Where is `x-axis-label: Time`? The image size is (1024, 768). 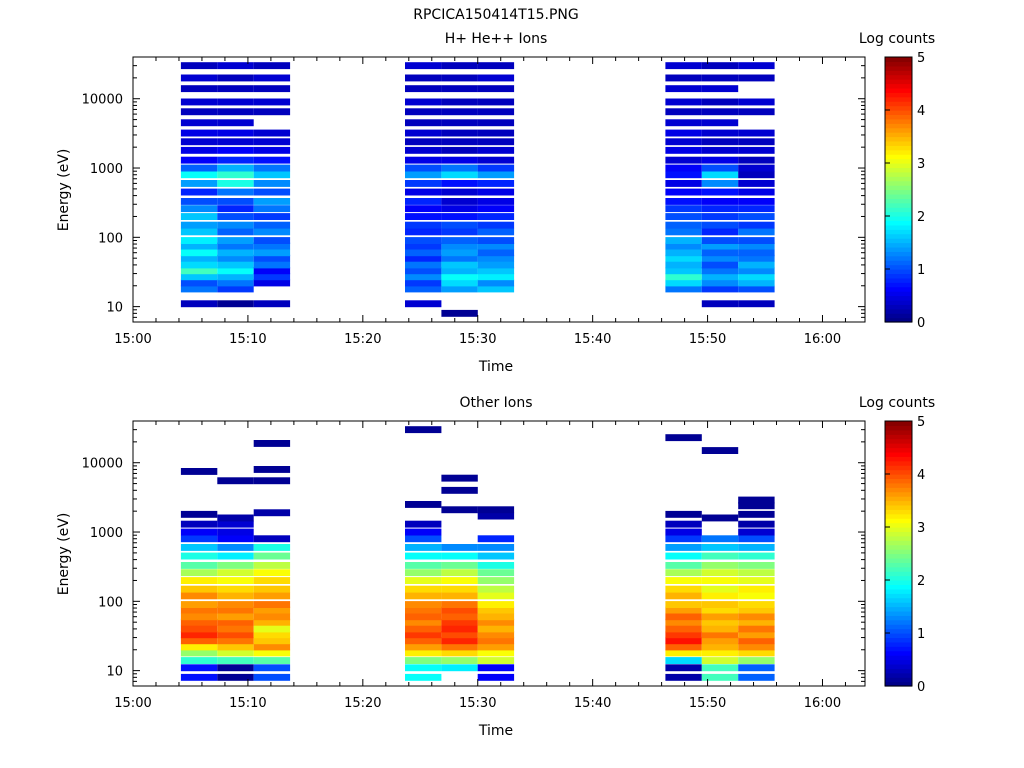
x-axis-label: Time is located at coordinates (495, 367).